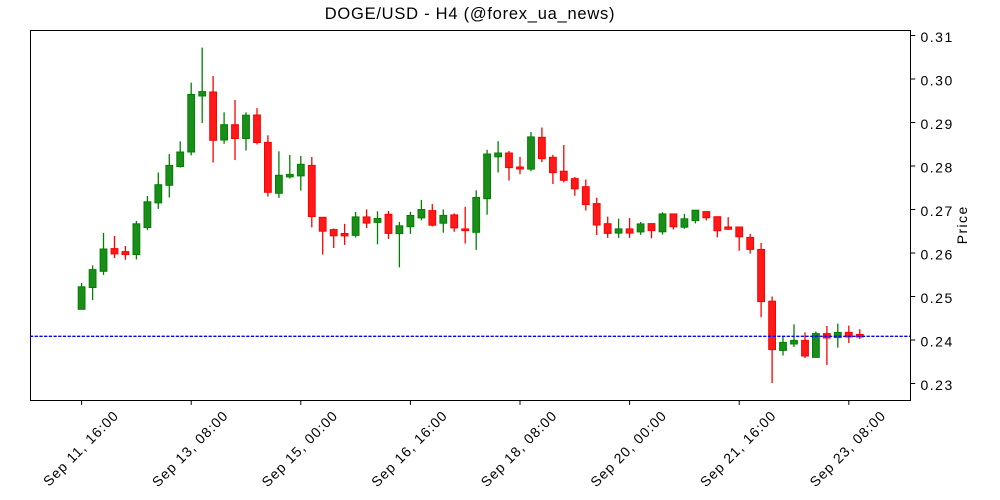 This screenshot has width=1000, height=500. What do you see at coordinates (470, 14) in the screenshot?
I see `svg-text: DOGE/USD - H4 (@forex_ua_news)` at bounding box center [470, 14].